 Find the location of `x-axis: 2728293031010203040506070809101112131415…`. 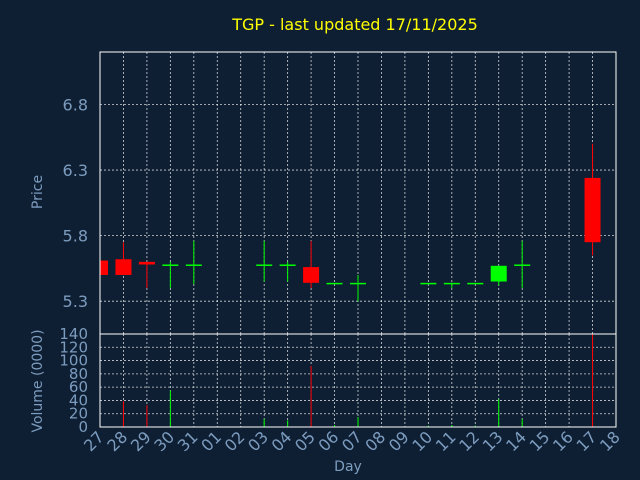

x-axis: 2728293031010203040506070809101112131415… is located at coordinates (352, 441).